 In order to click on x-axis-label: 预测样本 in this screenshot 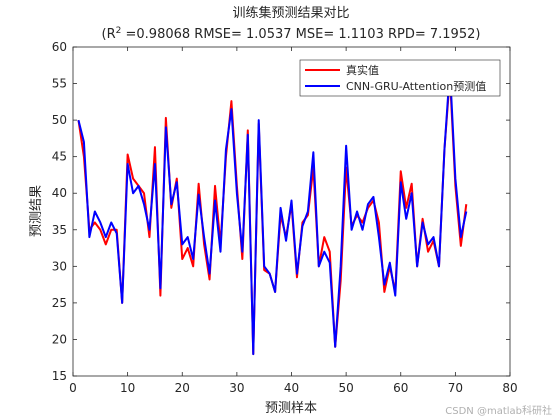, I will do `click(291, 408)`.